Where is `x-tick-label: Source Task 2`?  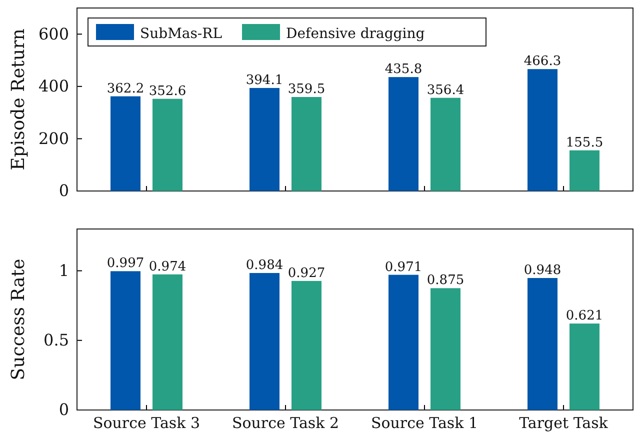 x-tick-label: Source Task 2 is located at coordinates (286, 423).